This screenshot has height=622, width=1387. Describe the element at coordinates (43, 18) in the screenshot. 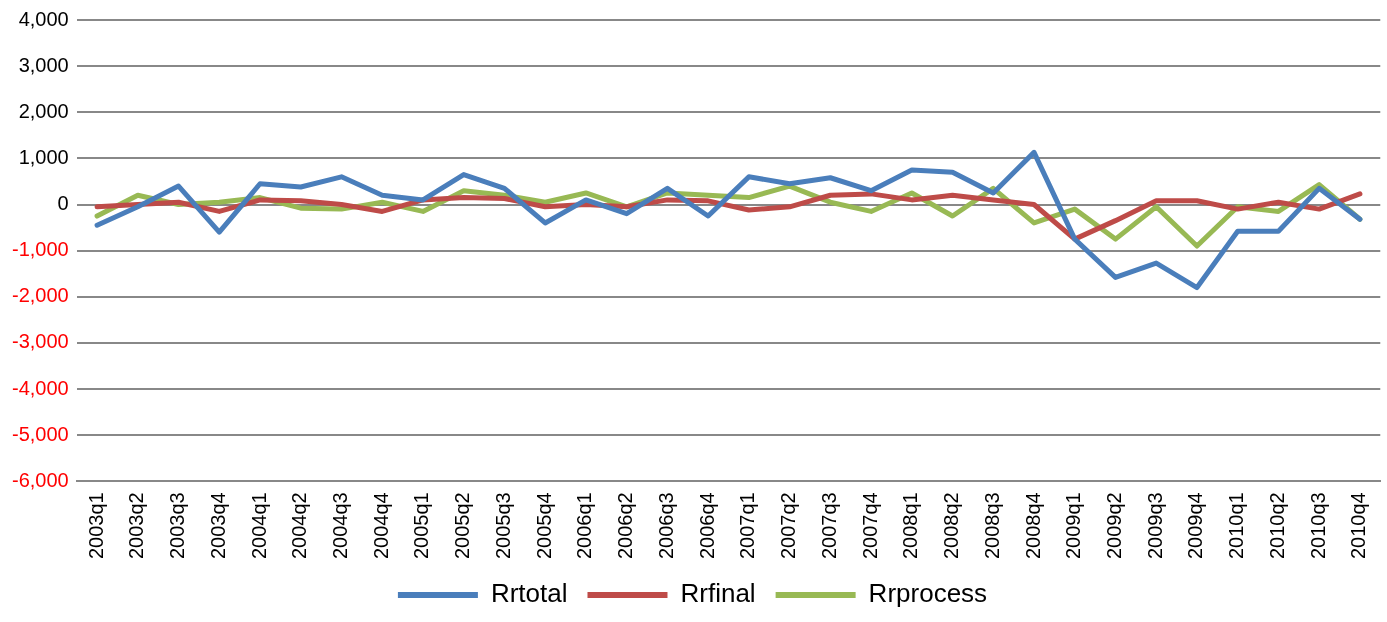

I see `y-tick-label: 4,000` at that location.